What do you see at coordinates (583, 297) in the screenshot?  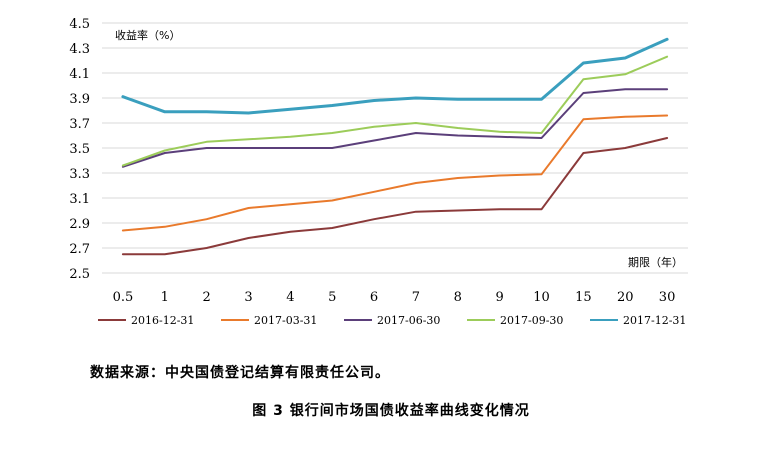 I see `x-tick-label: 15` at bounding box center [583, 297].